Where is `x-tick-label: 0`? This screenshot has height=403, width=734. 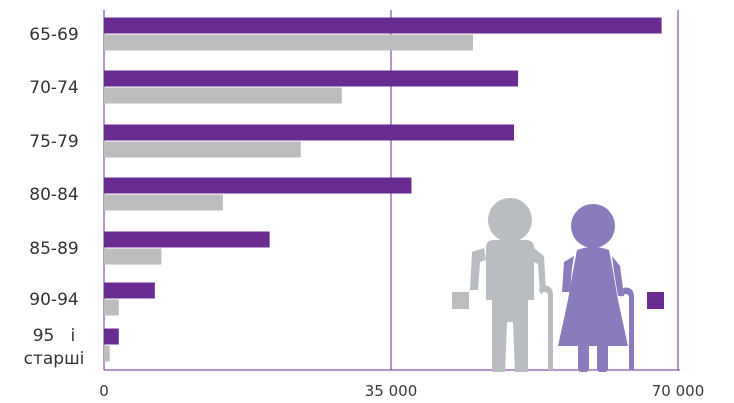 x-tick-label: 0 is located at coordinates (104, 391).